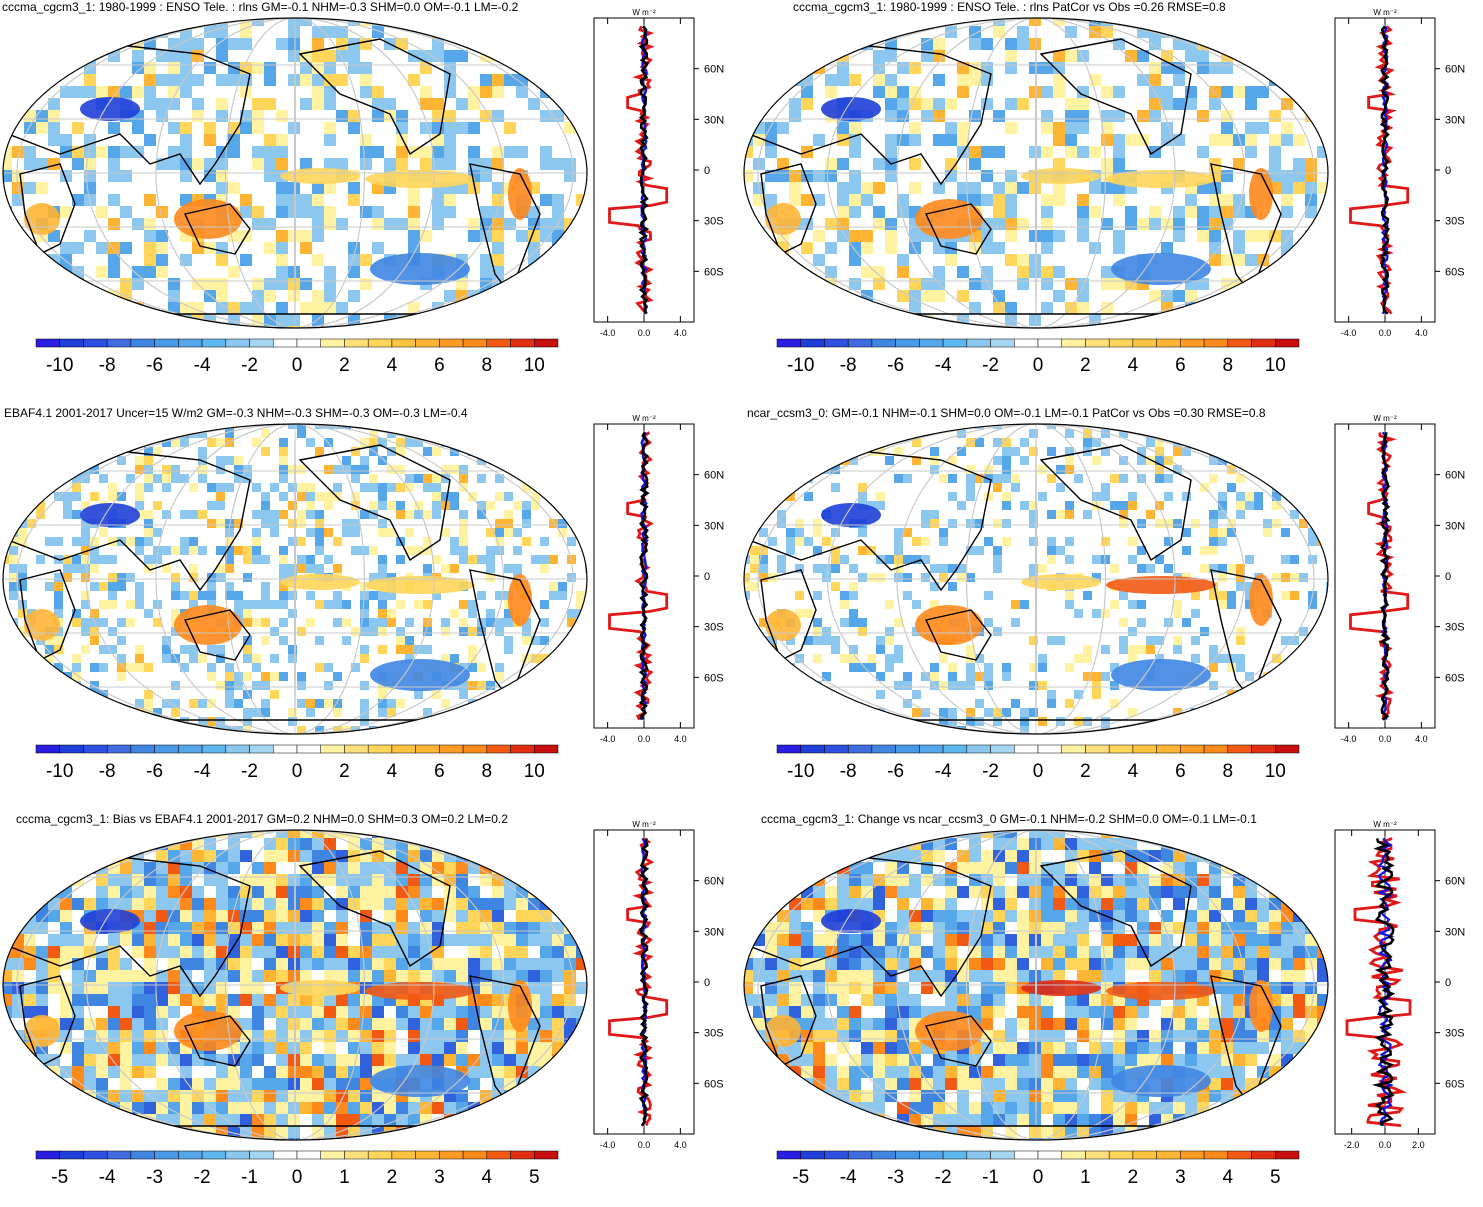  I want to click on colorbar-tick-label: -4, so click(943, 365).